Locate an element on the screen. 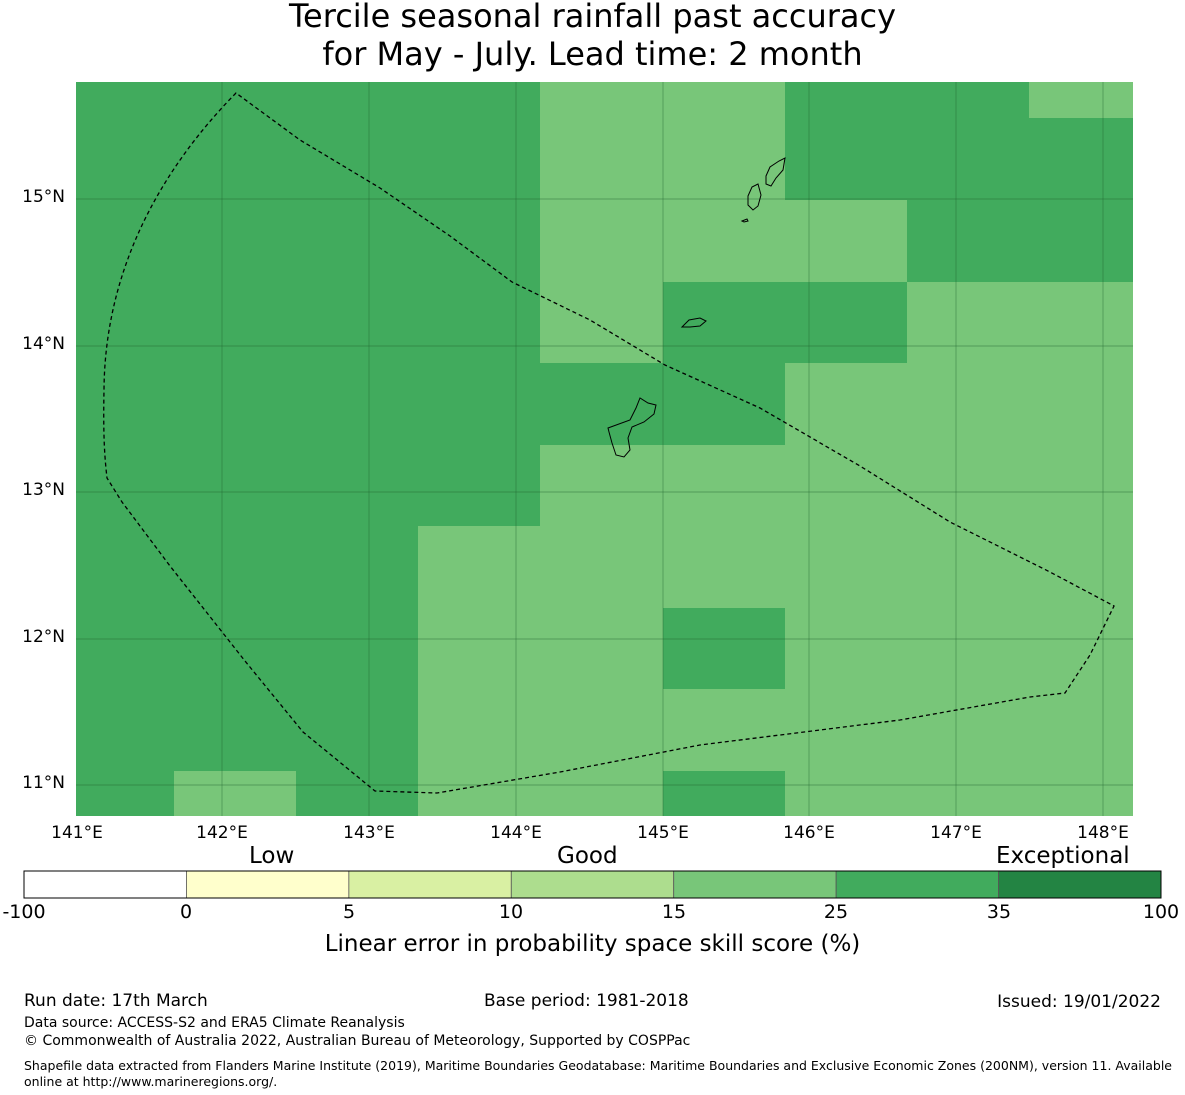 The image size is (1185, 1095). rota-island is located at coordinates (693, 322).